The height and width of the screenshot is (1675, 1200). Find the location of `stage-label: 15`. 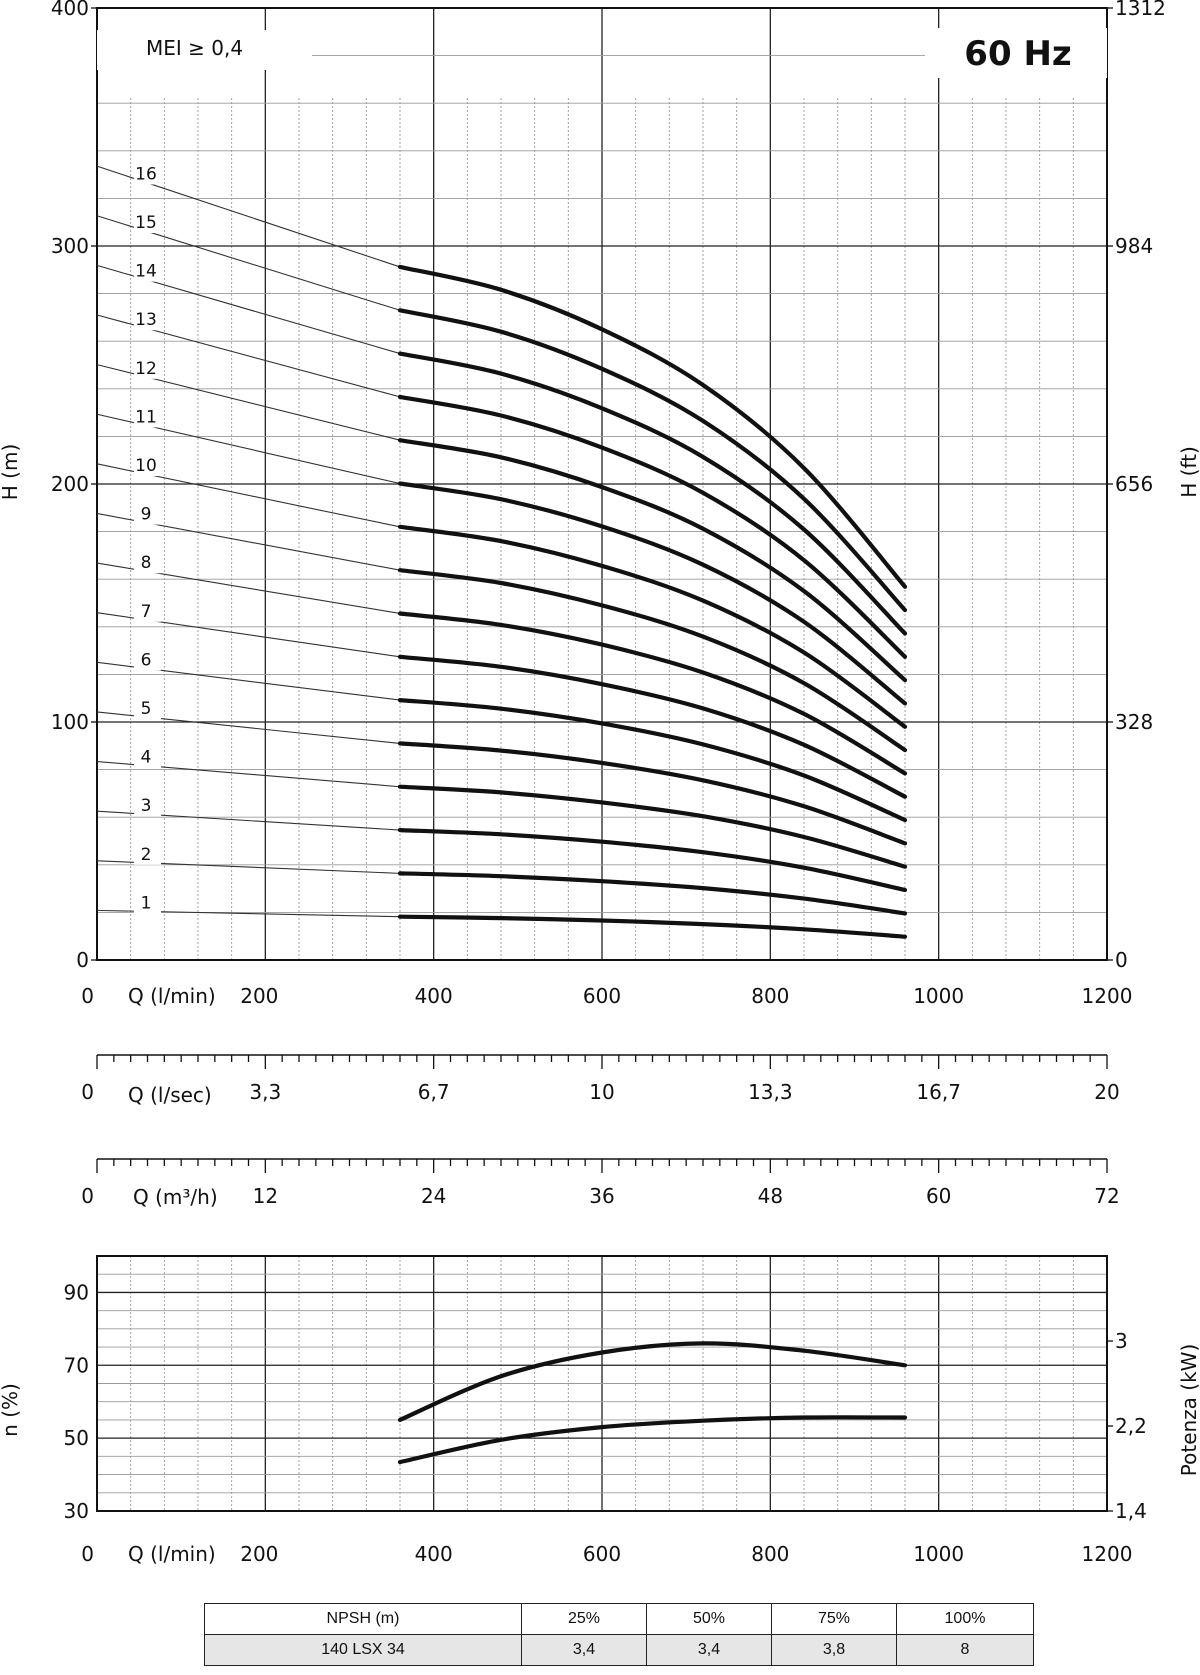

stage-label: 15 is located at coordinates (146, 223).